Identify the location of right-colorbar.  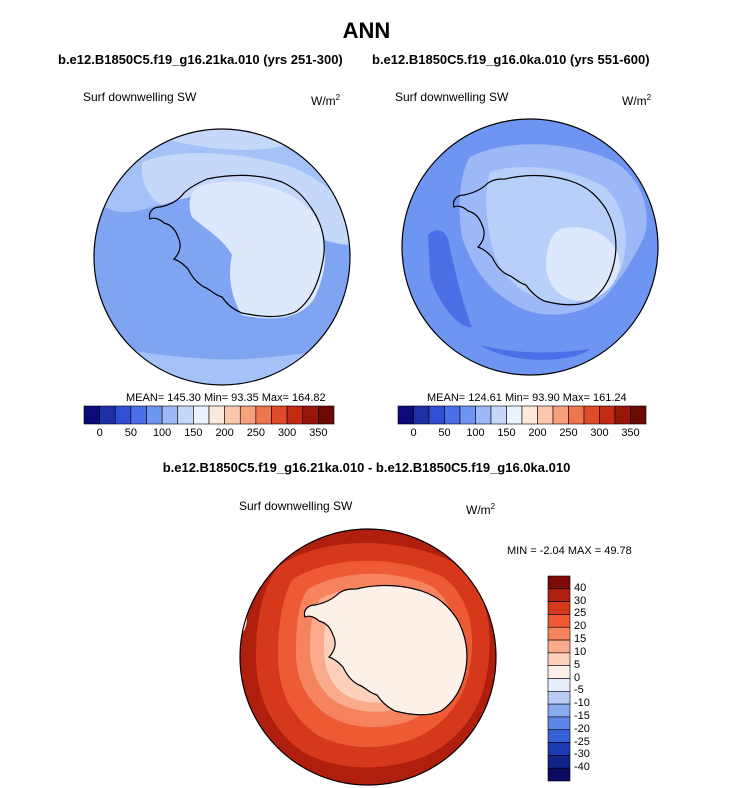
(522, 415).